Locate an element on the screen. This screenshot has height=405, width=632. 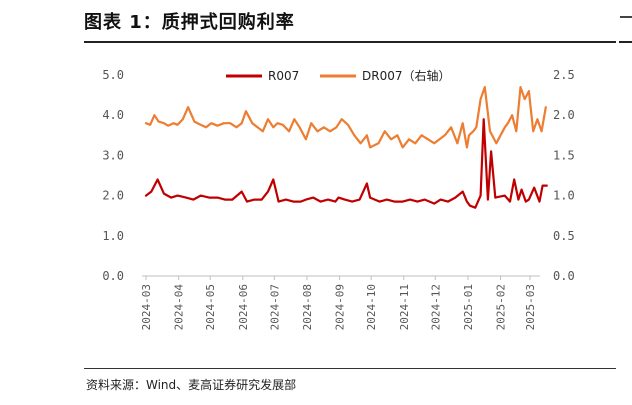
series-line-r007 is located at coordinates (346, 163).